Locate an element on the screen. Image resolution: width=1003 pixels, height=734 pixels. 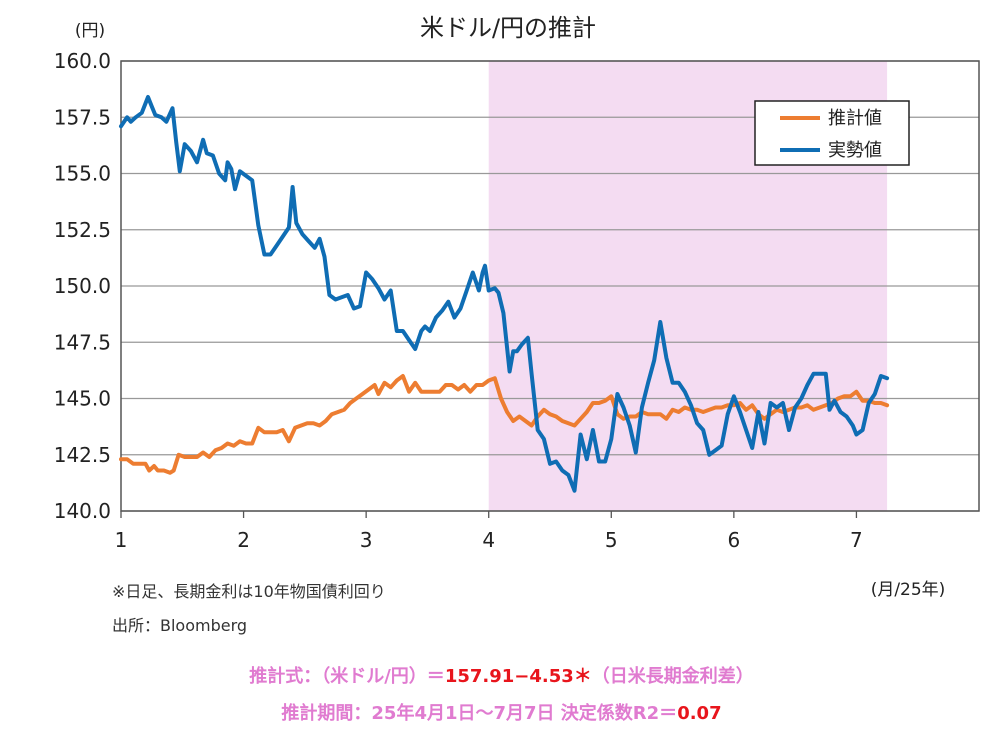
x-tick-label: 3 is located at coordinates (366, 540).